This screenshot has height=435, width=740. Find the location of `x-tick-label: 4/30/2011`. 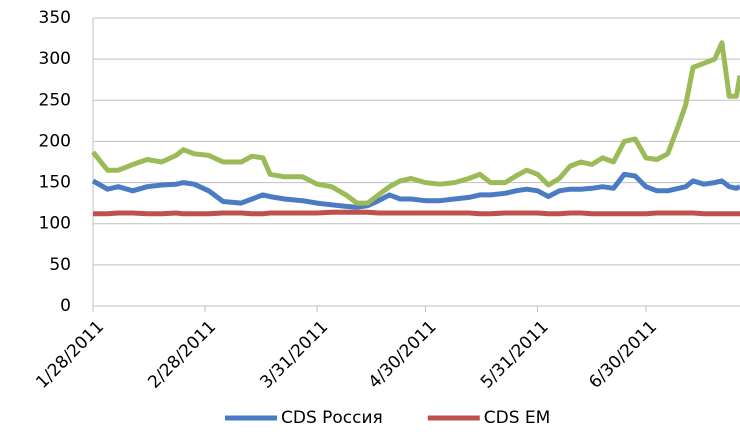

x-tick-label: 4/30/2011 is located at coordinates (403, 355).